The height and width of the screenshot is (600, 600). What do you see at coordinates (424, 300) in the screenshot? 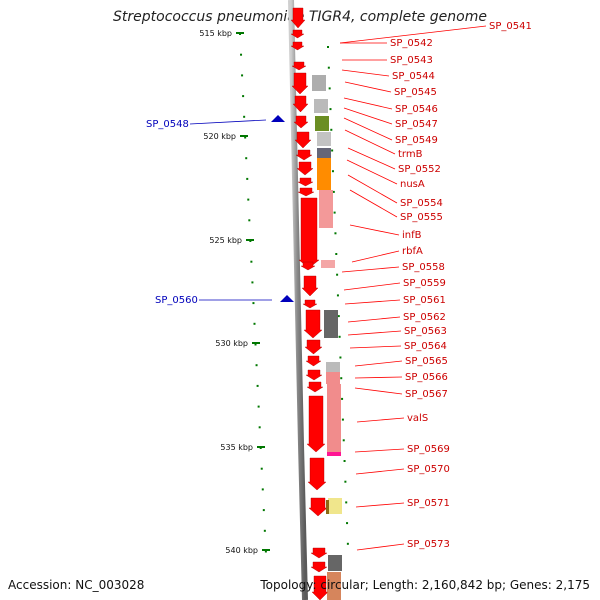
I see `gene-label: SP_0561` at bounding box center [424, 300].